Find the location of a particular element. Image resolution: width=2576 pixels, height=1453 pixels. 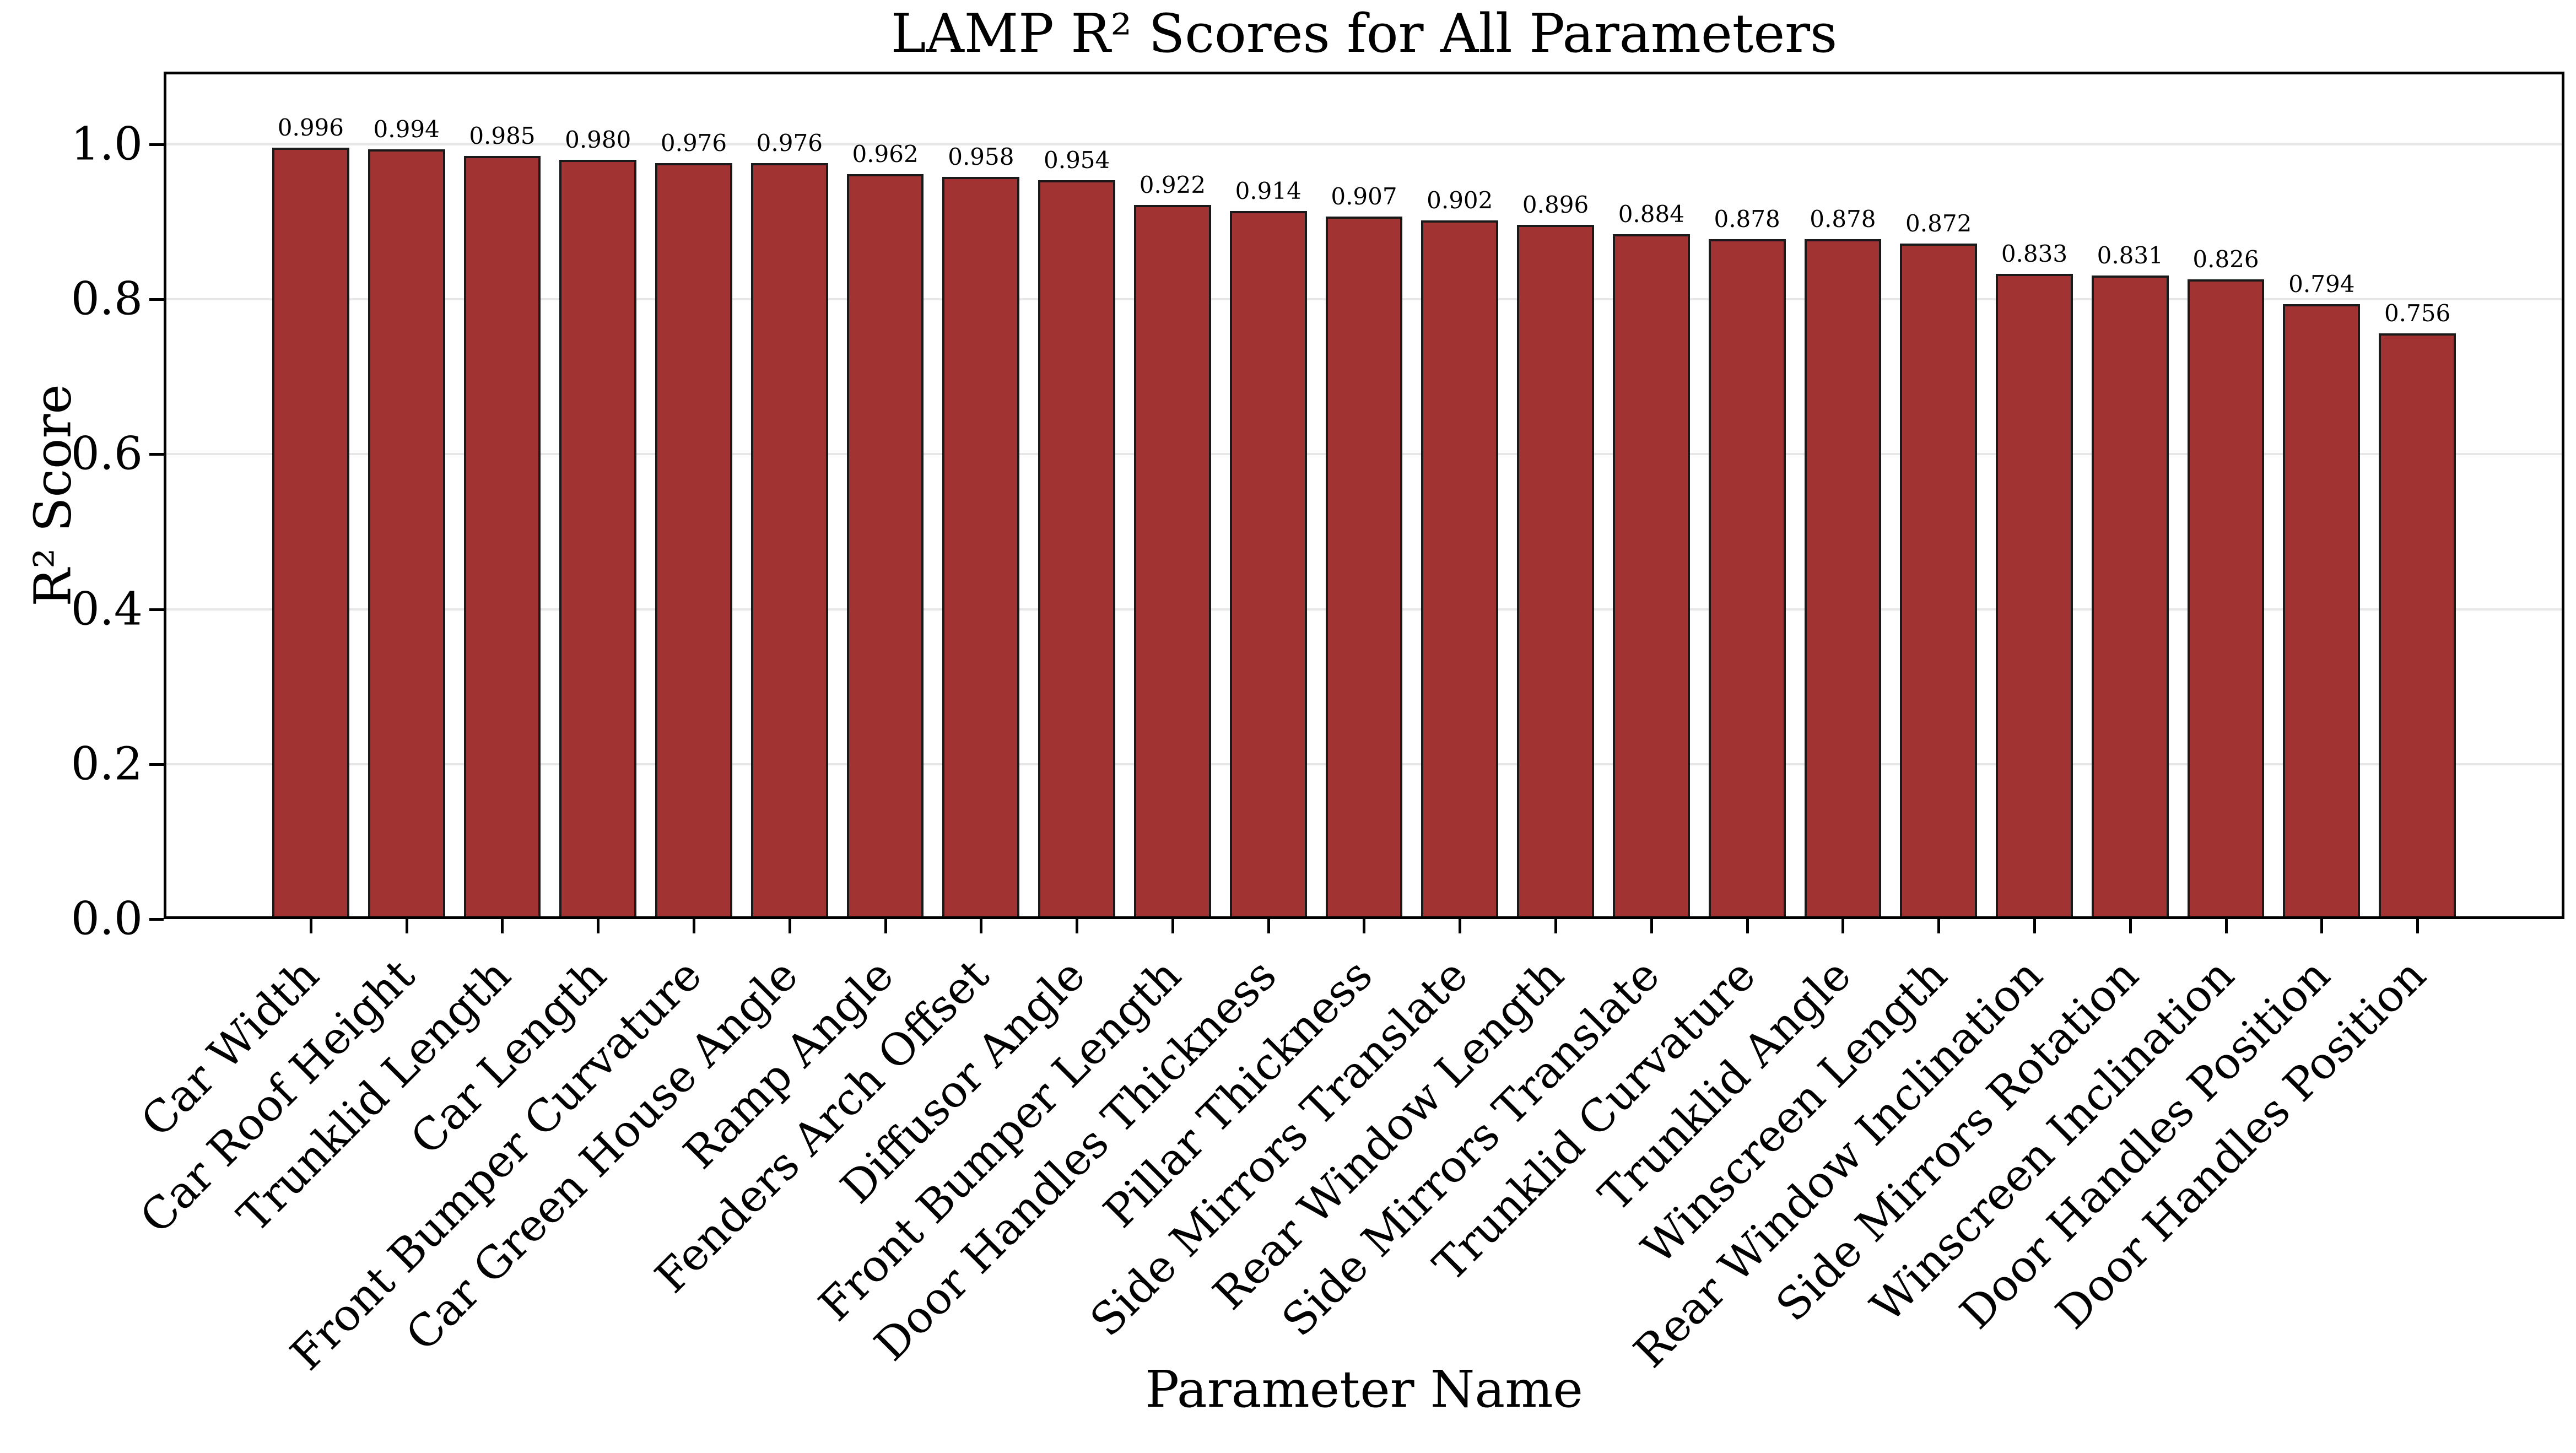

bar-slot: 0.902 Side Mirrors Translate is located at coordinates (1290, 709).